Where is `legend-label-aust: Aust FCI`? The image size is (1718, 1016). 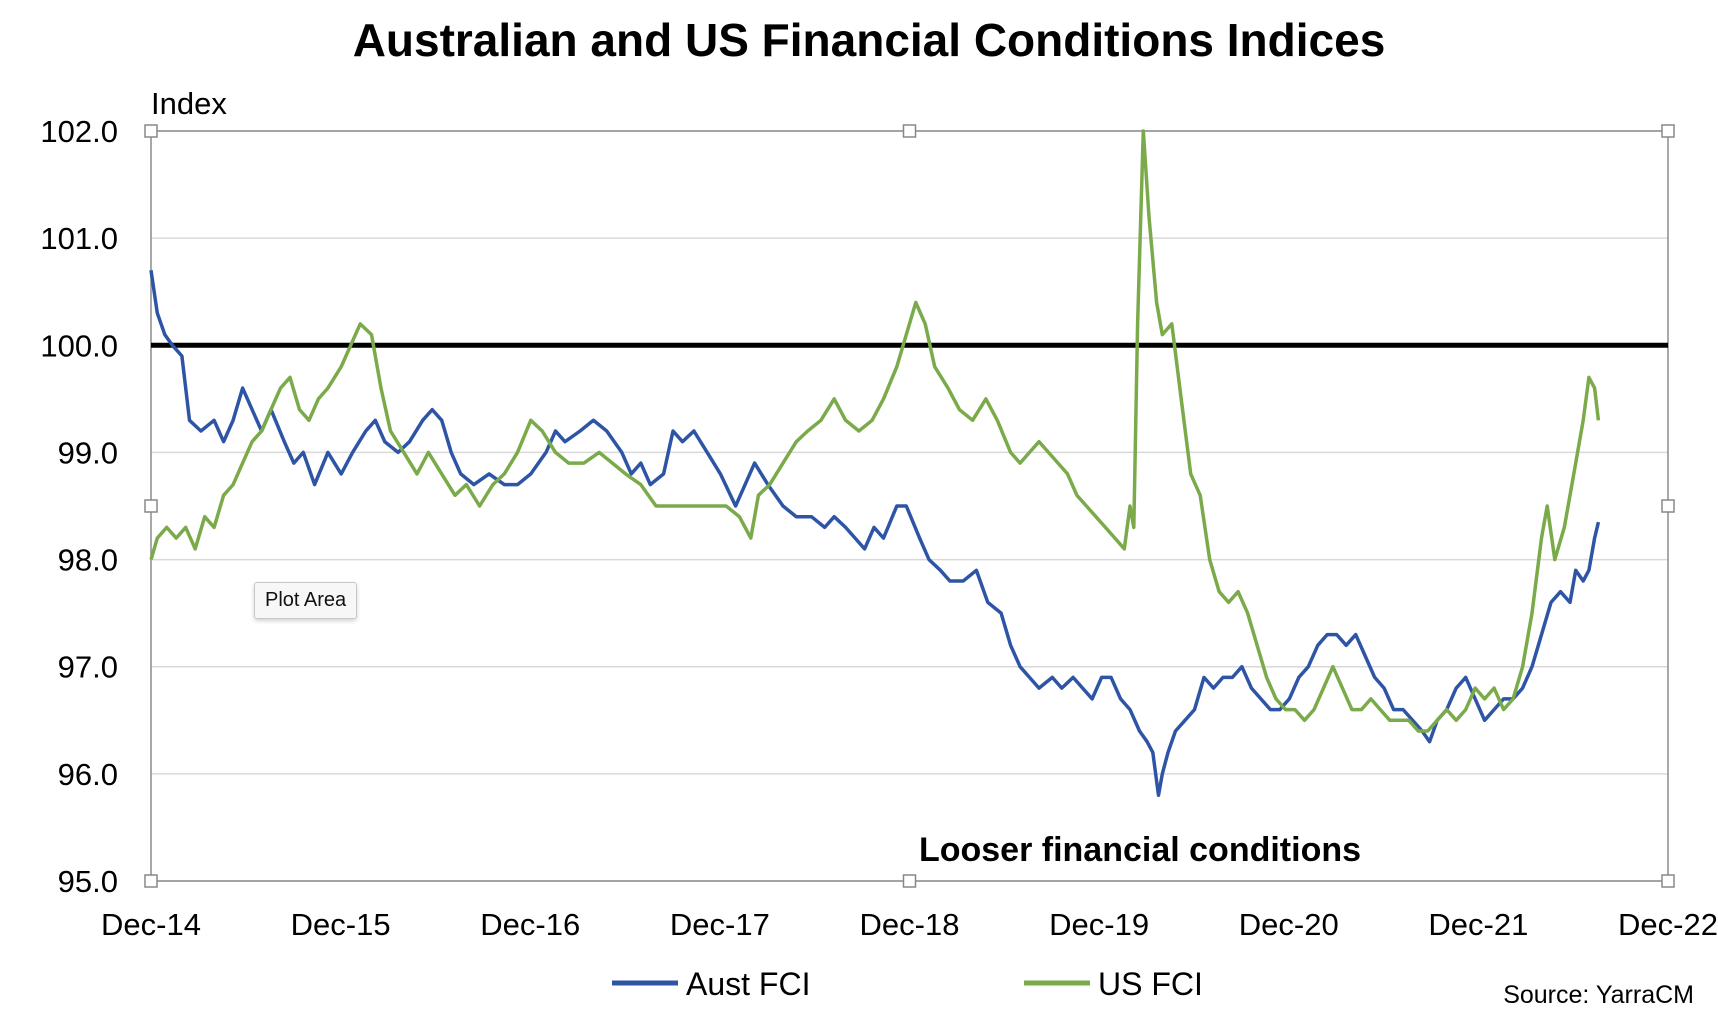
legend-label-aust: Aust FCI is located at coordinates (748, 984).